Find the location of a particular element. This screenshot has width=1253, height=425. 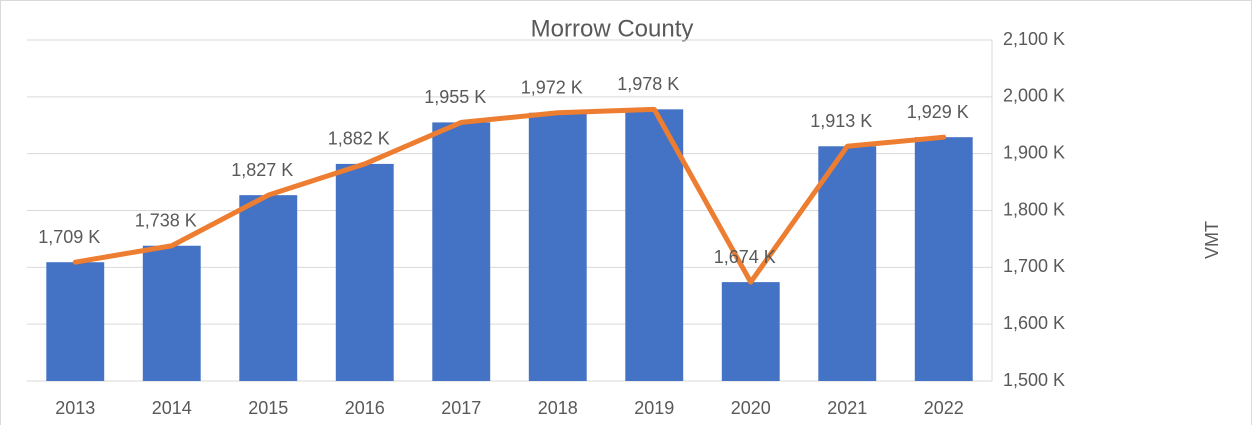

y-tick-label: 1,700 K is located at coordinates (1034, 266).